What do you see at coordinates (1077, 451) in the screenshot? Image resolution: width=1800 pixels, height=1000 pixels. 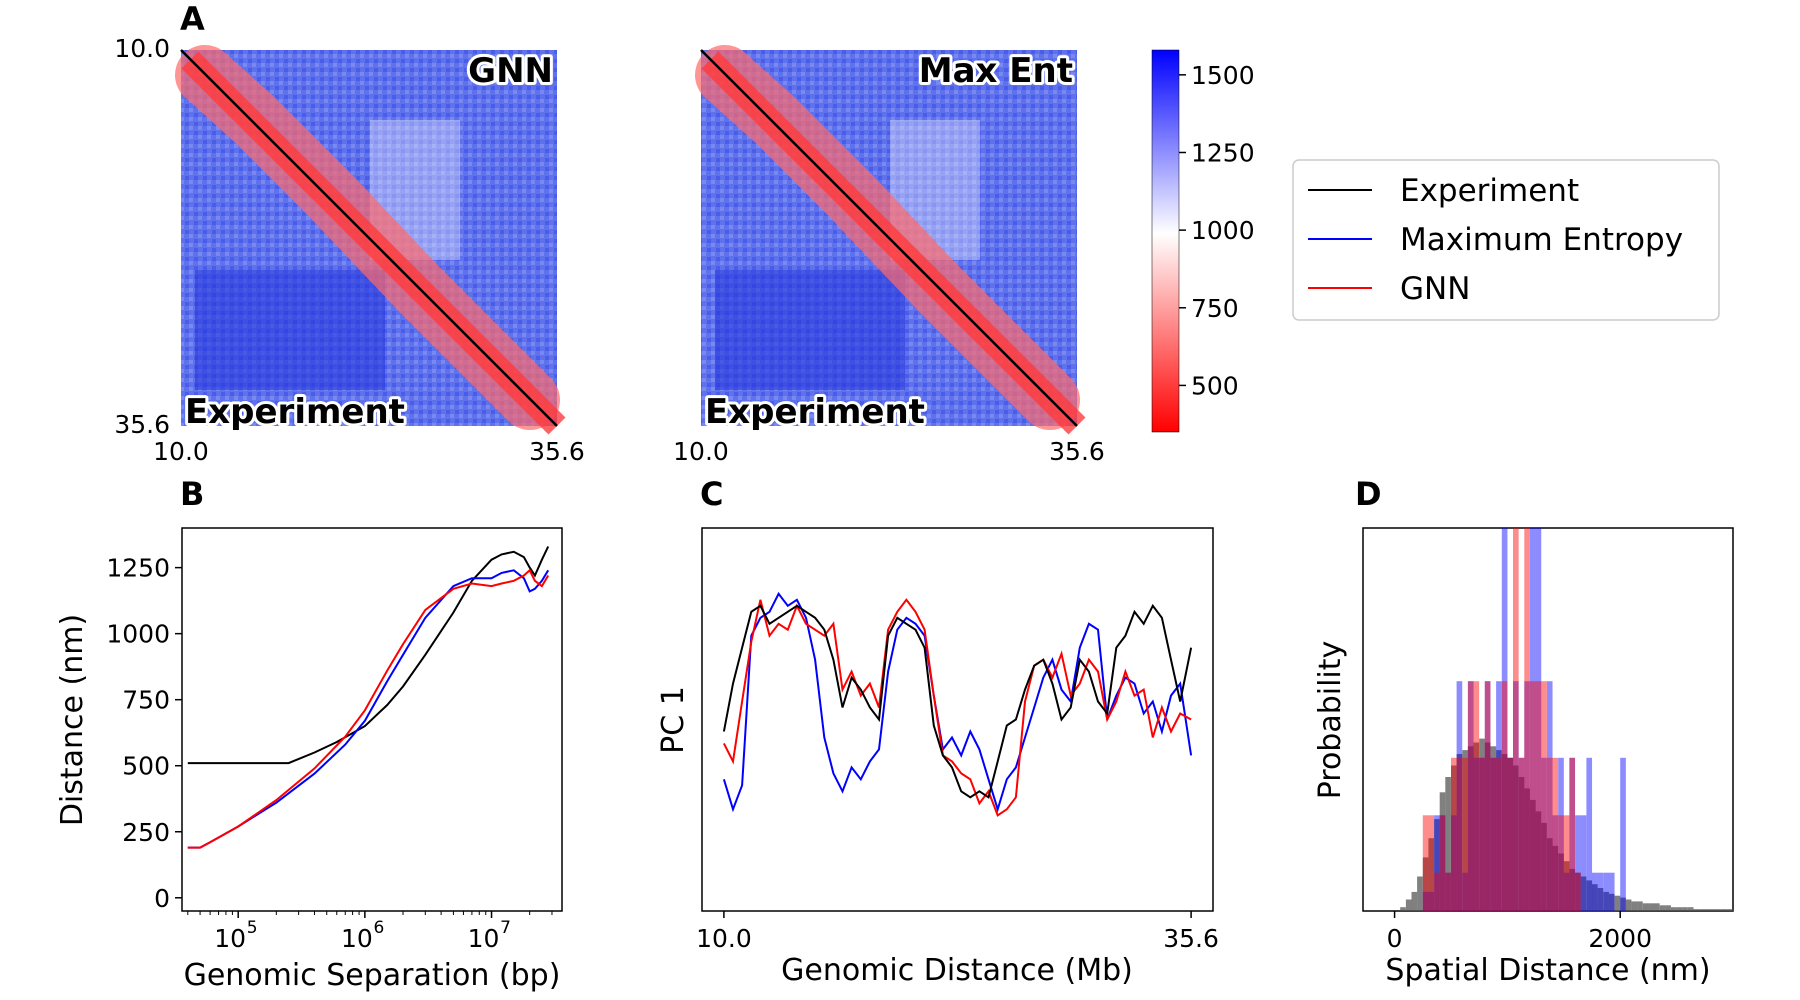 I see `heatmap-maxent-xtick-right: 35.6` at bounding box center [1077, 451].